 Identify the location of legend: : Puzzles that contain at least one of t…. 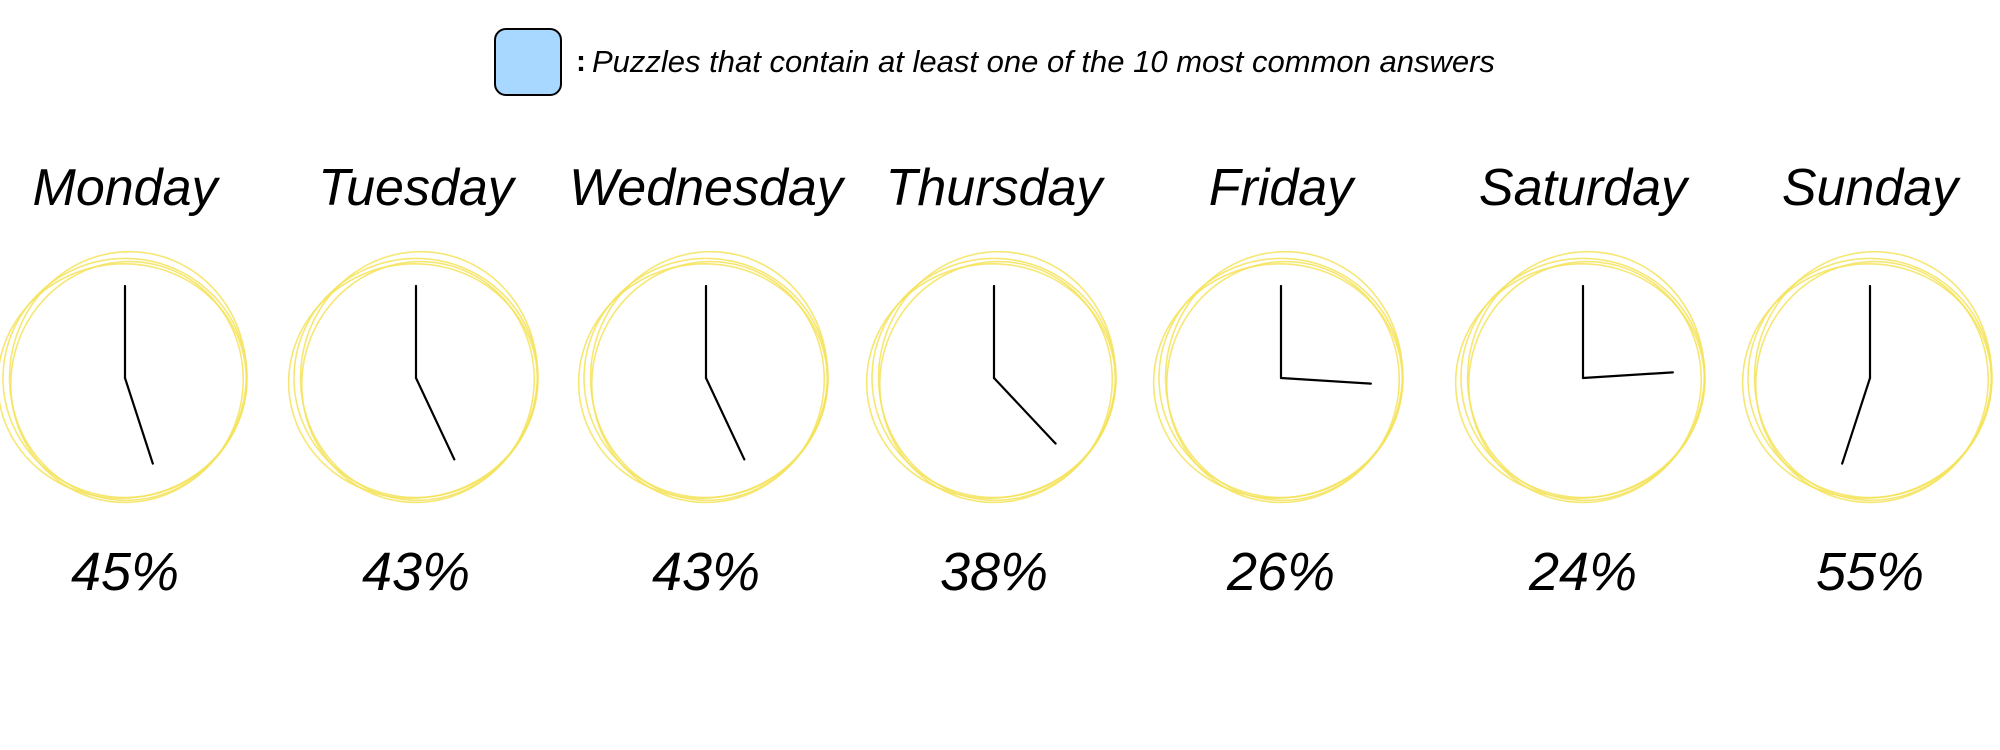
(994, 62).